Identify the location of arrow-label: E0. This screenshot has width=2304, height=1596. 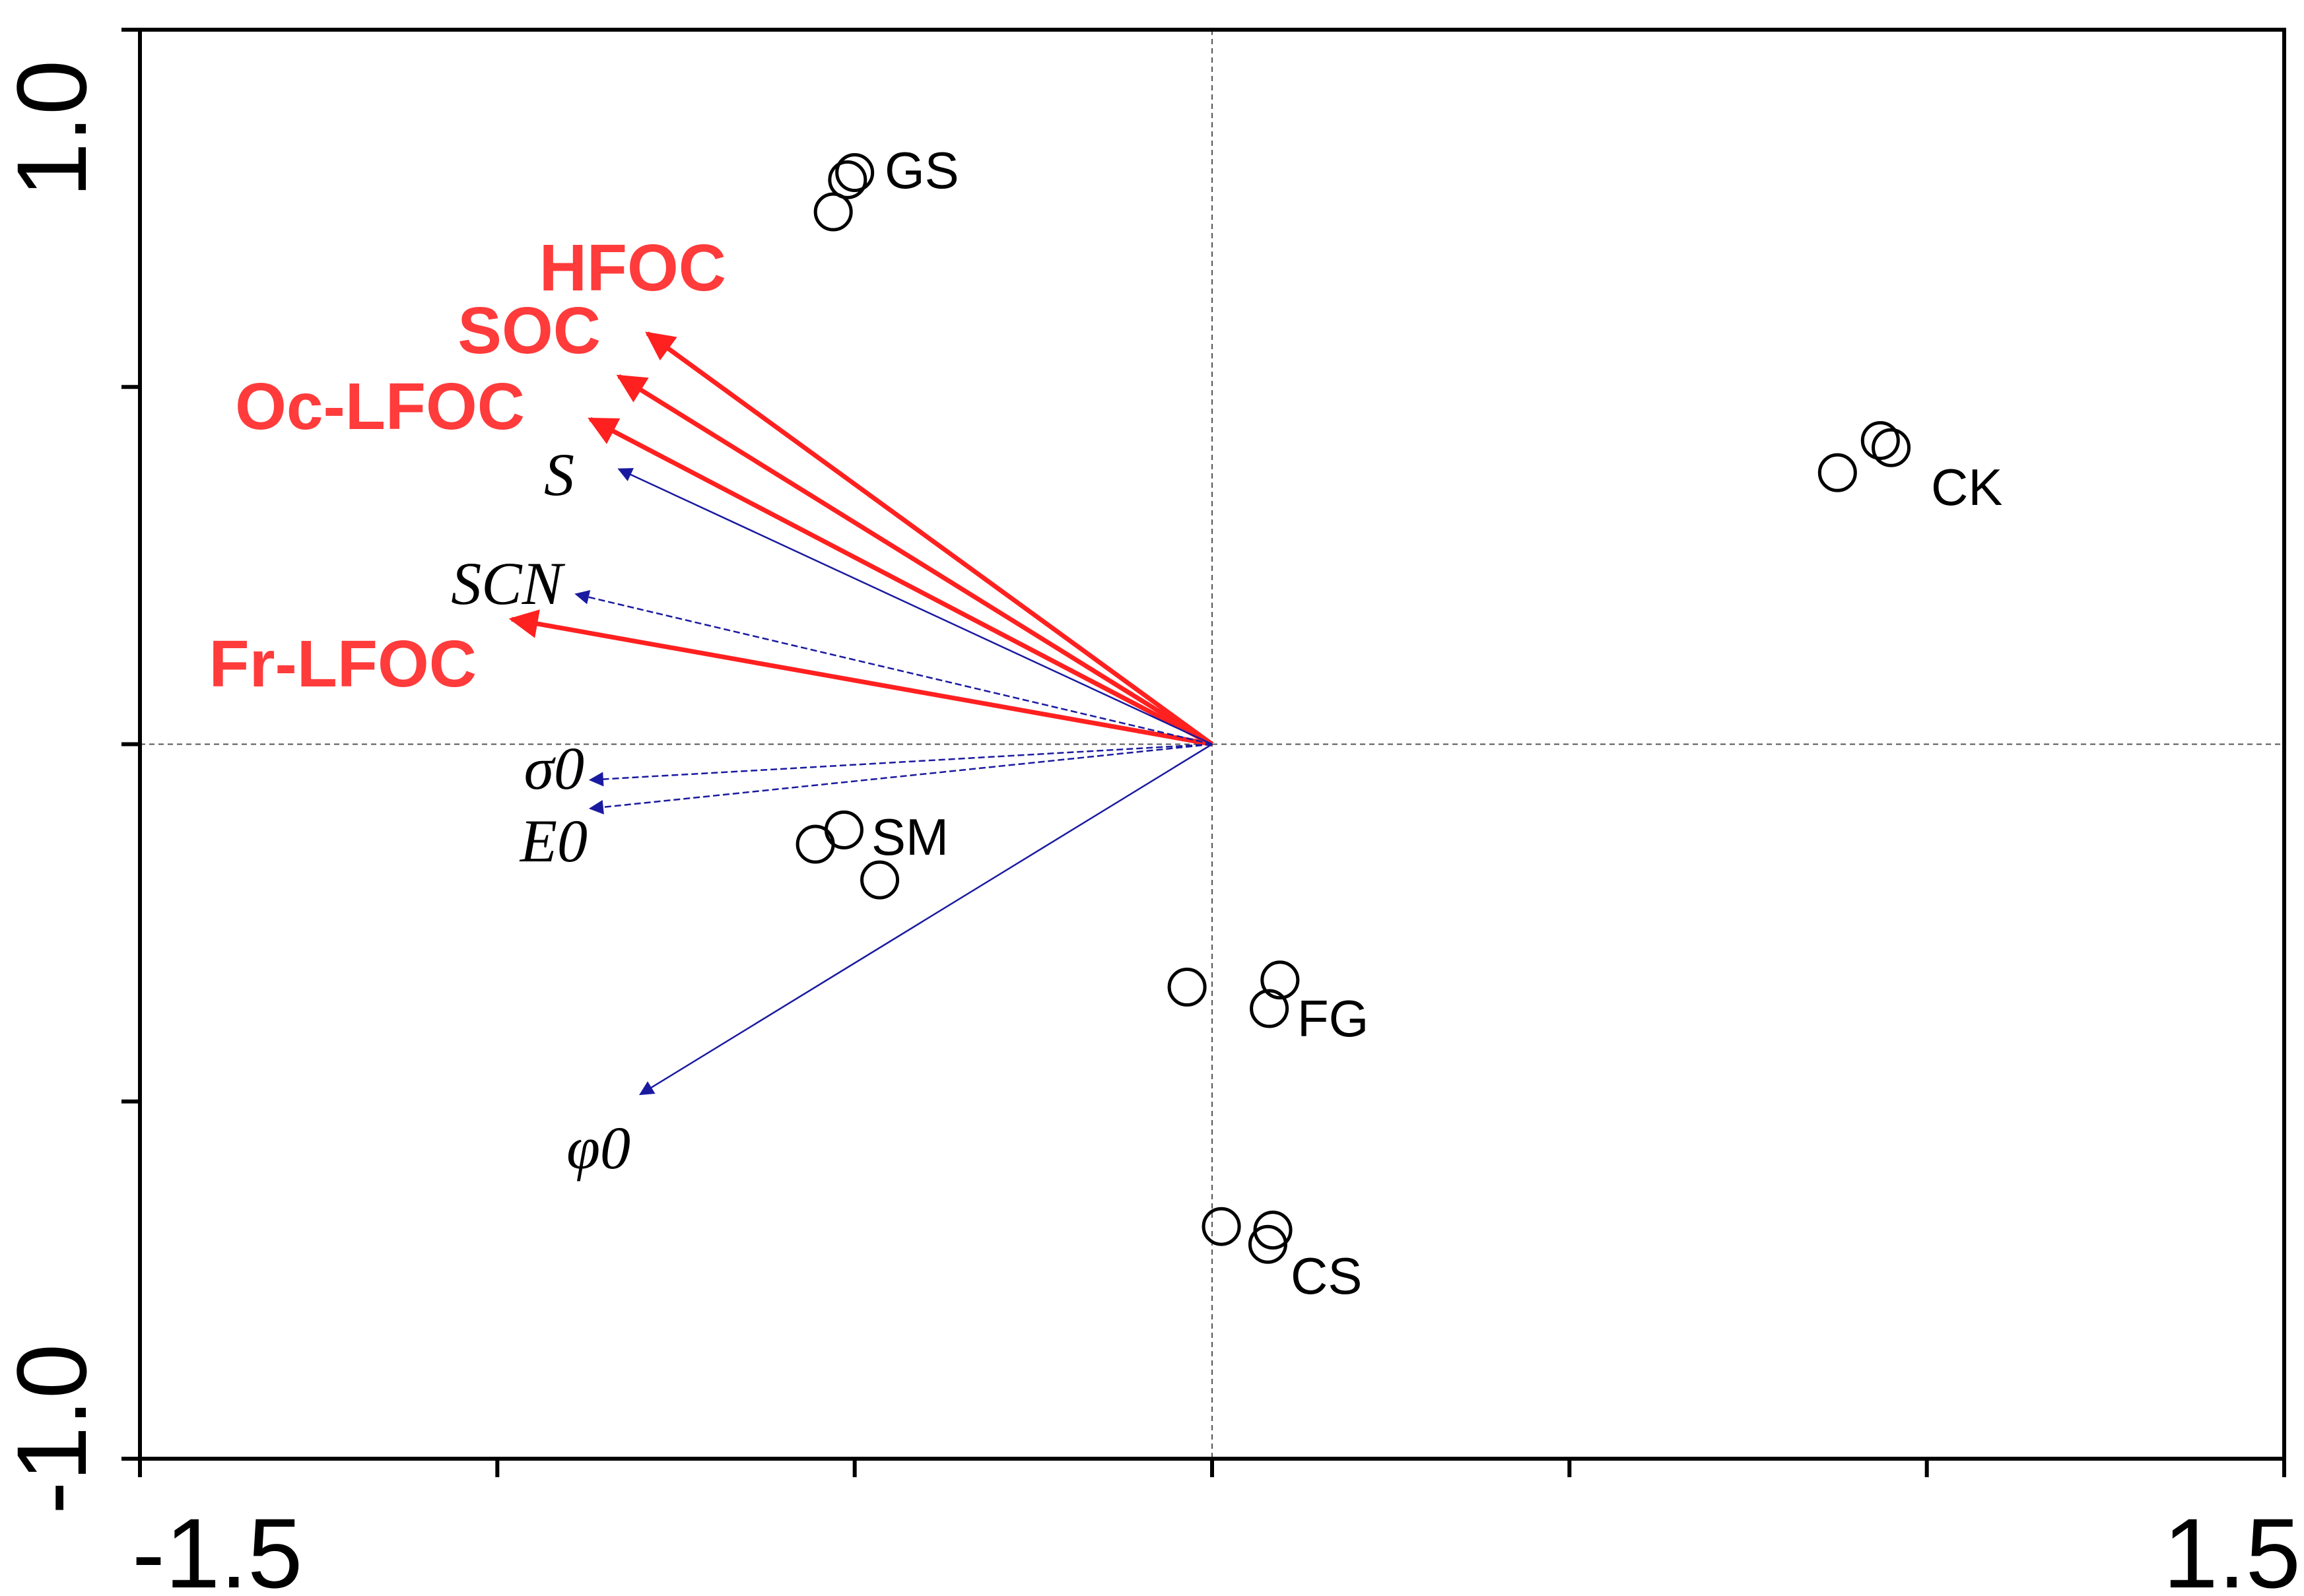
(553, 841).